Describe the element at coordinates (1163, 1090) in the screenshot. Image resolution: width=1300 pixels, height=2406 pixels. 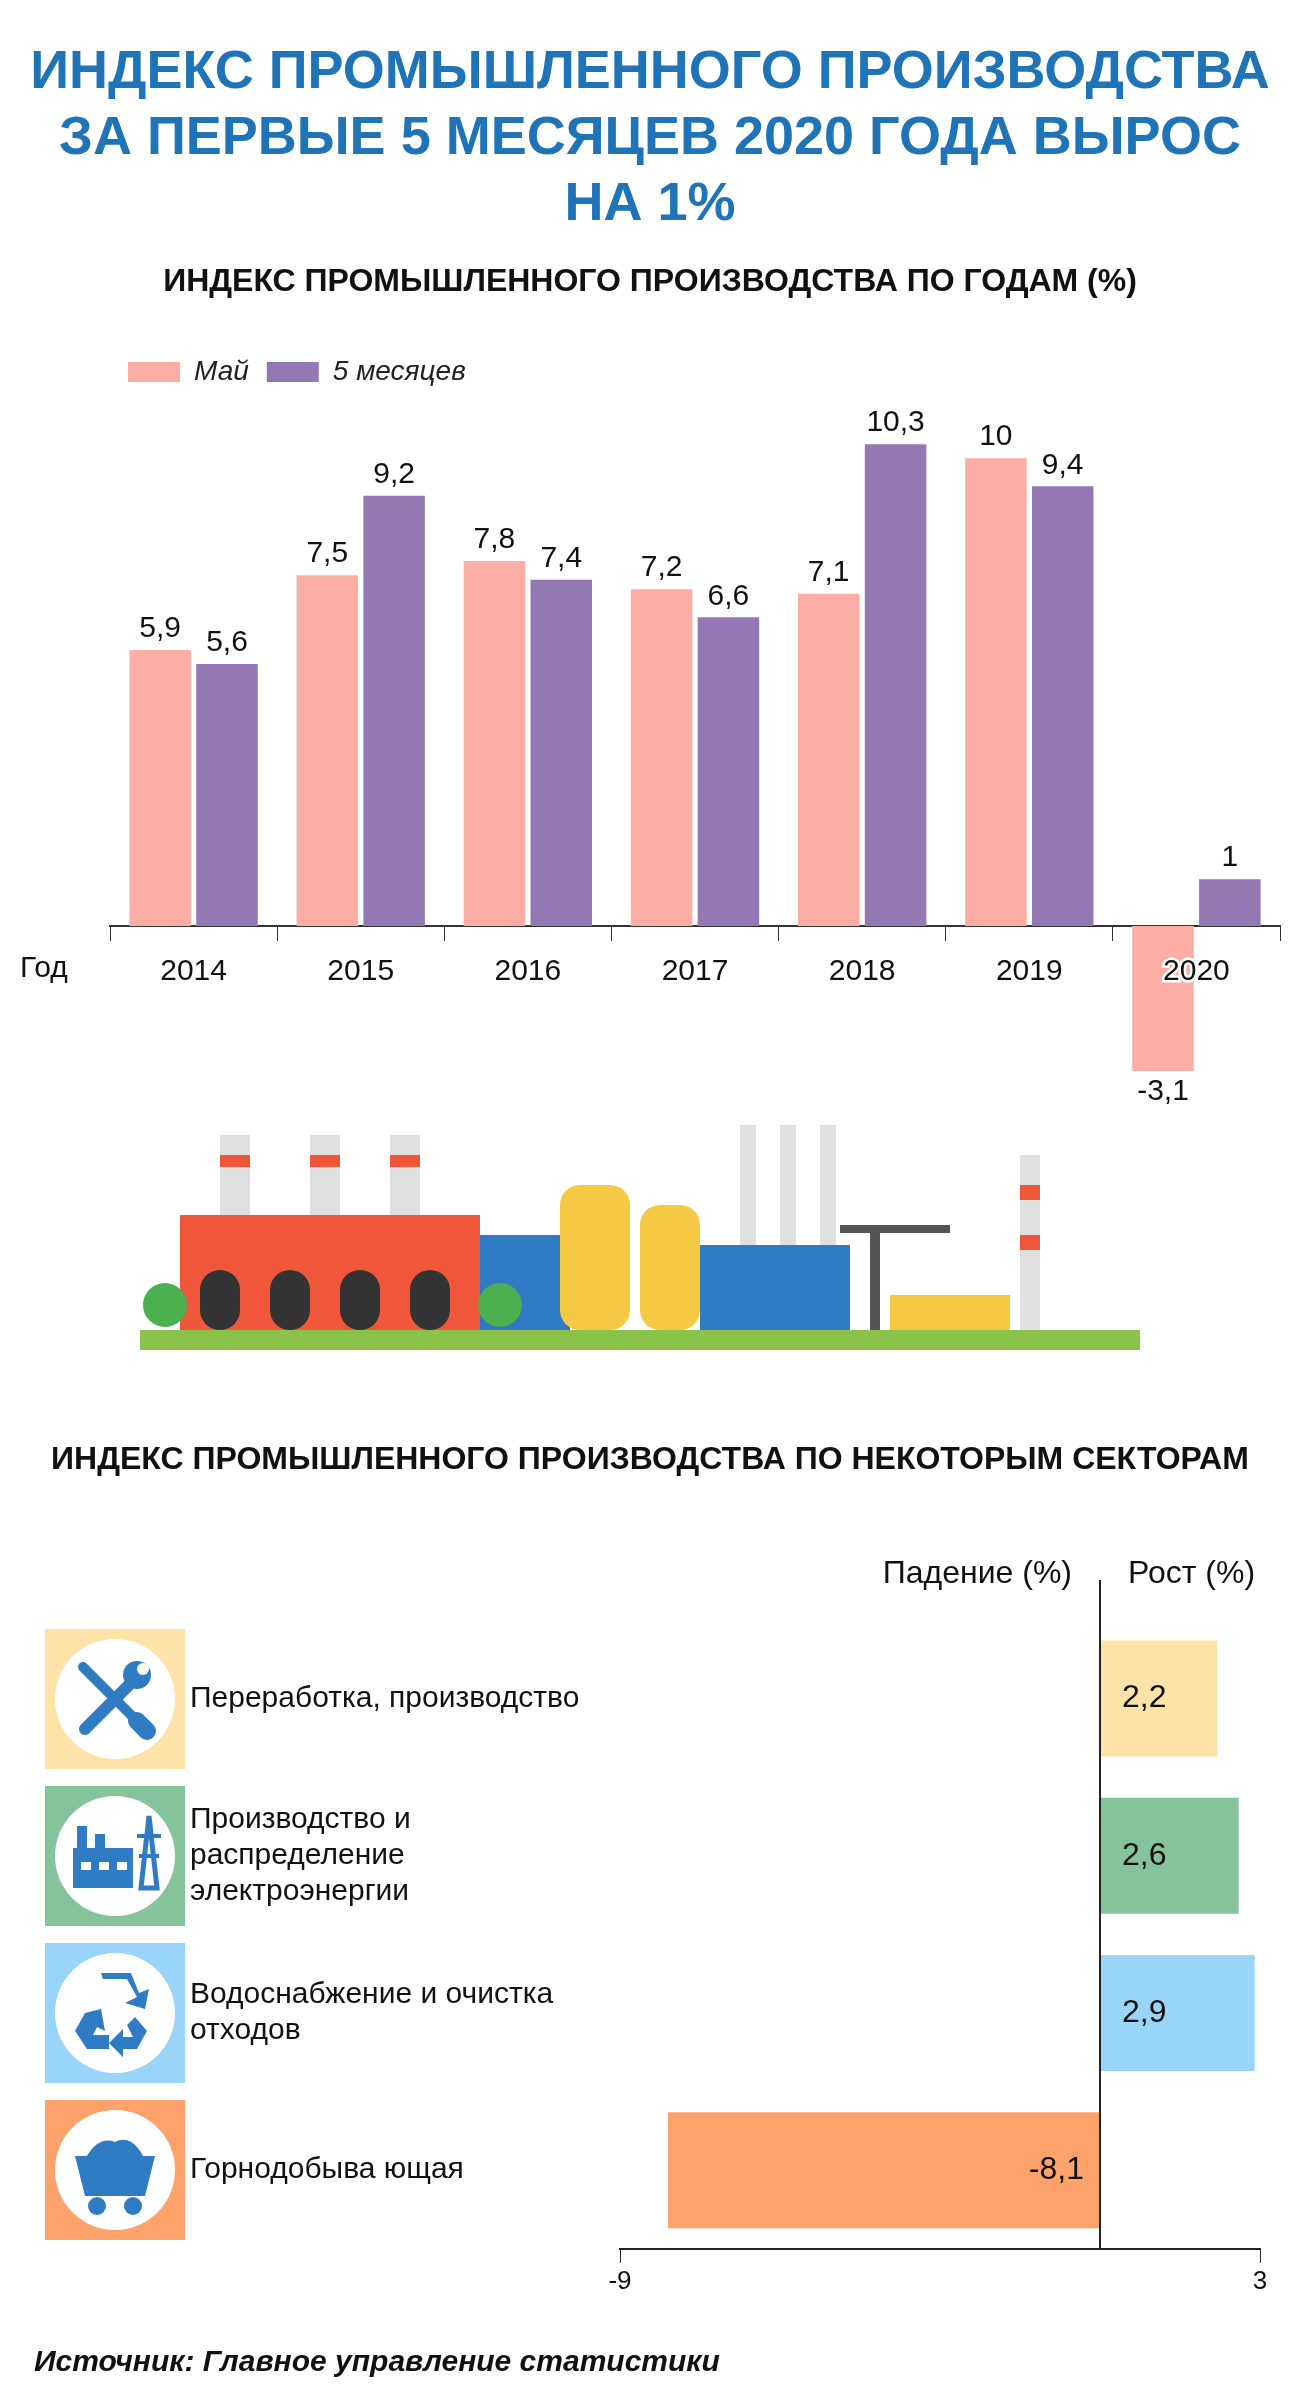
I see `data-label: -3,1` at that location.